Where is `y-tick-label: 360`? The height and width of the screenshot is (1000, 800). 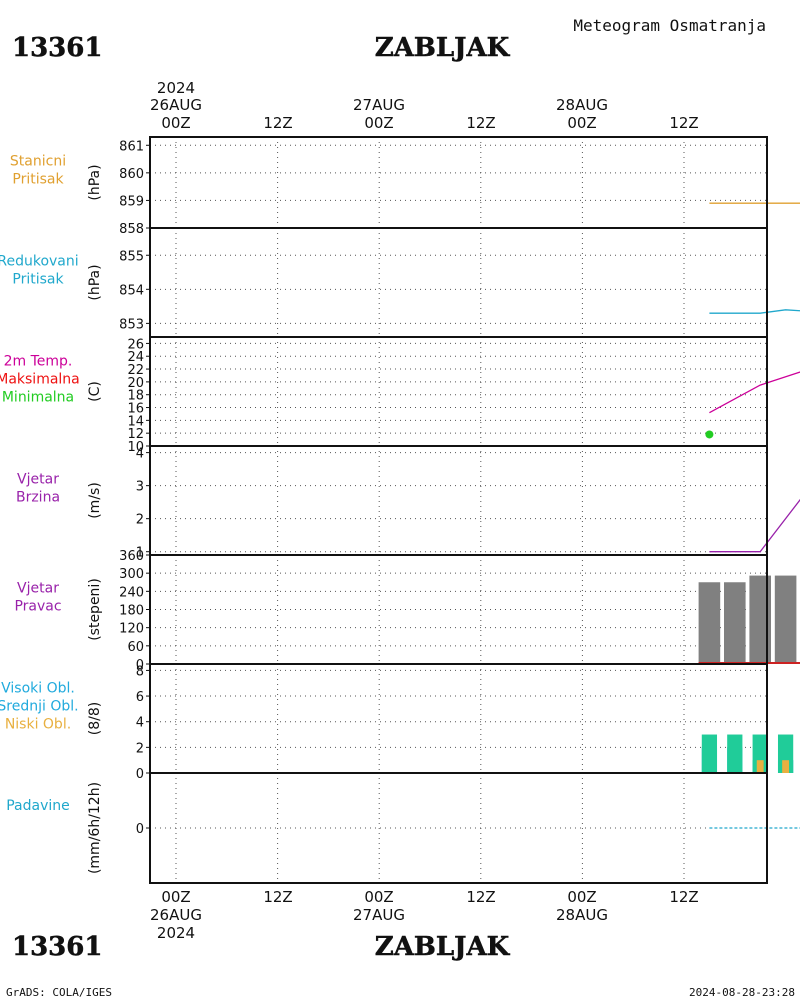 y-tick-label: 360 is located at coordinates (131, 556).